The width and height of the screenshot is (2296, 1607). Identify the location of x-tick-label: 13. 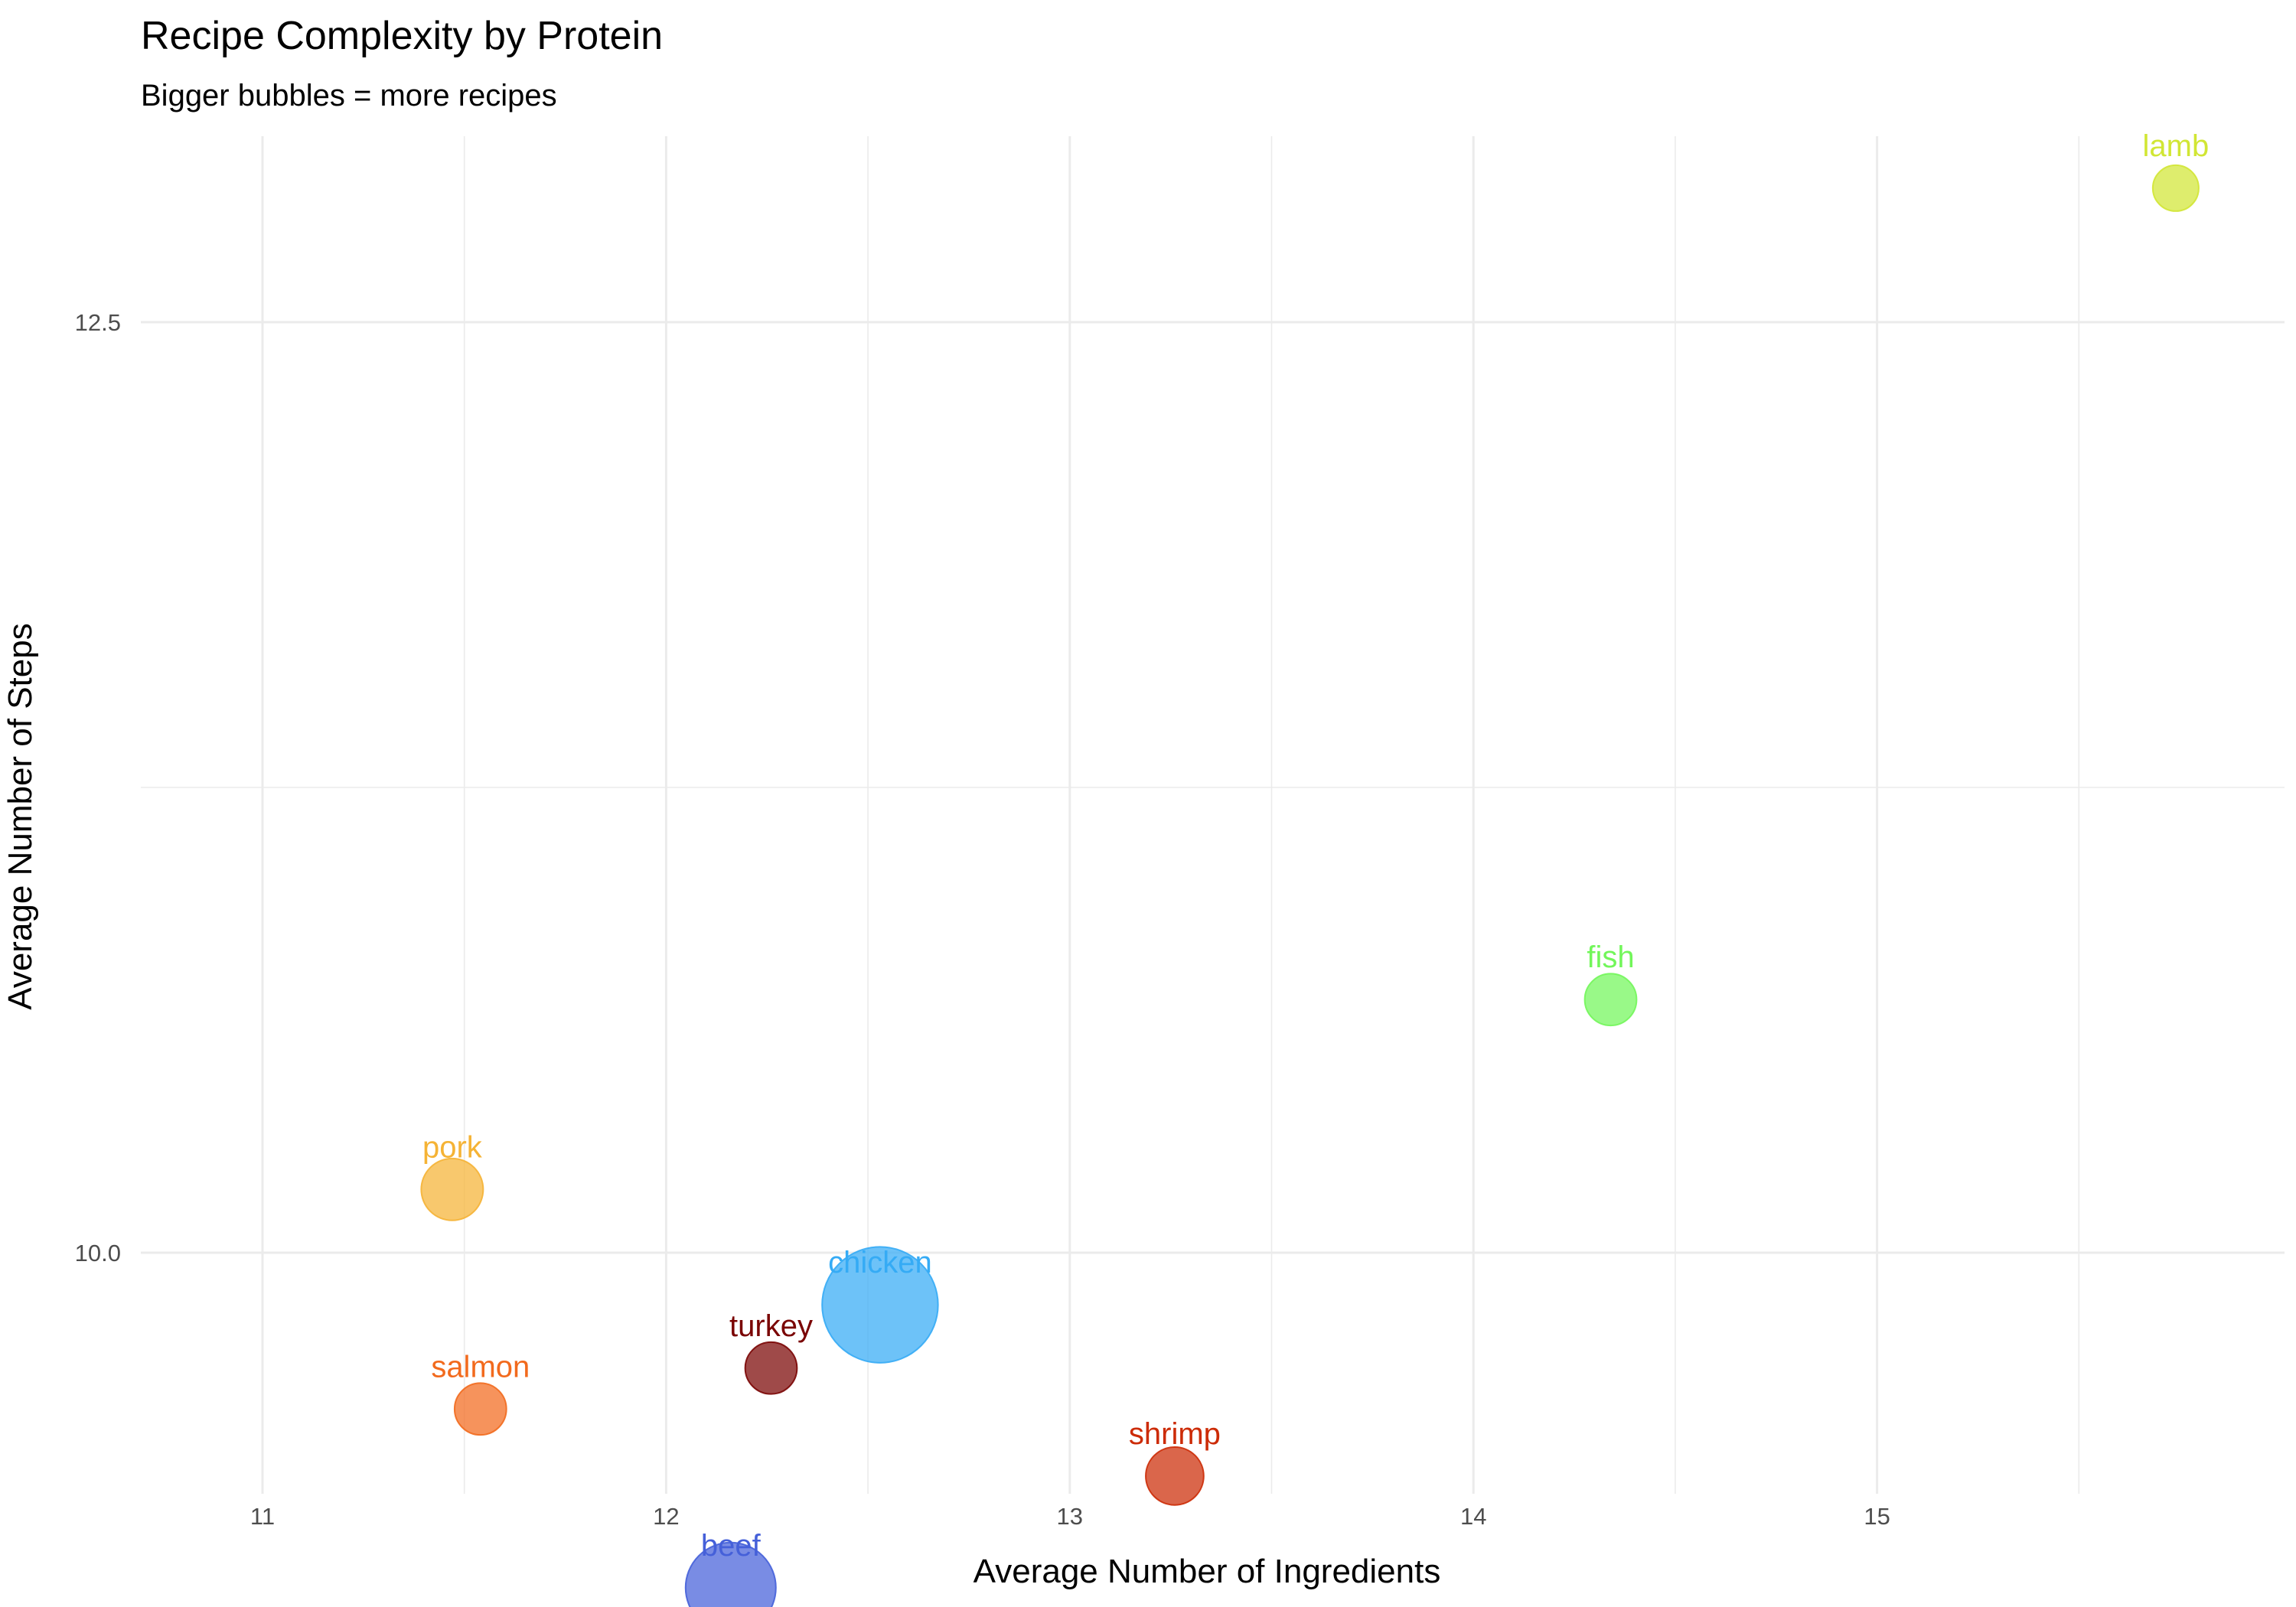
(1070, 1516).